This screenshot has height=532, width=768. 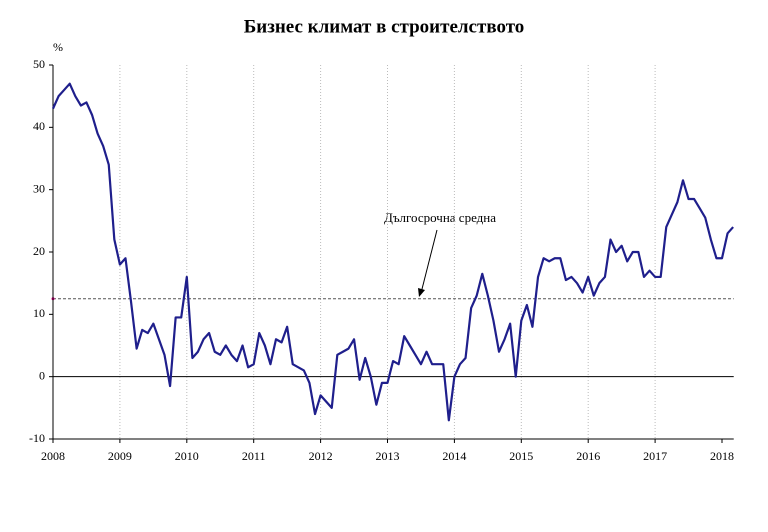 I want to click on x-tick-label: 2018, so click(x=722, y=456).